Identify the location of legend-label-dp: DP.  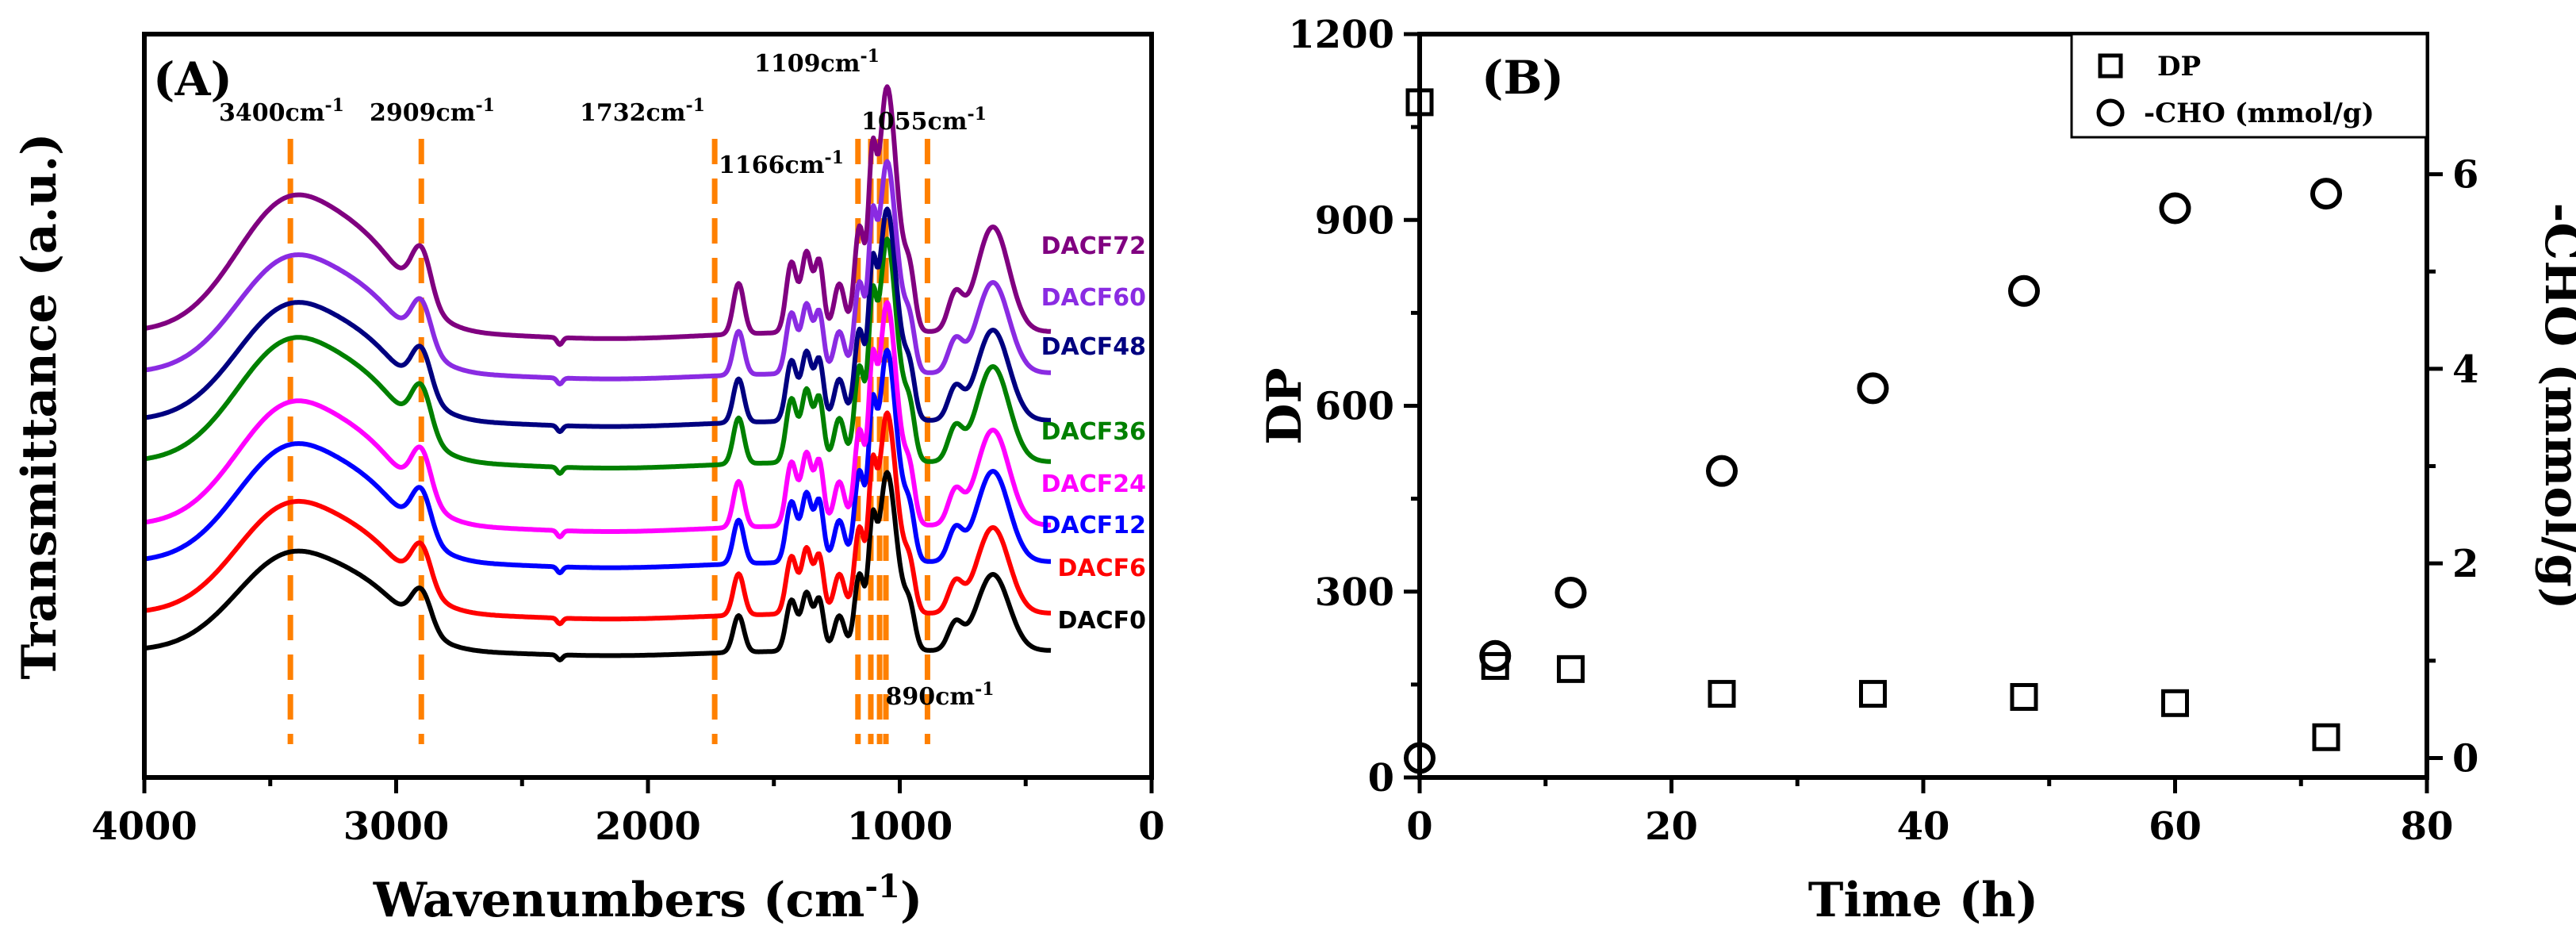
(2179, 67).